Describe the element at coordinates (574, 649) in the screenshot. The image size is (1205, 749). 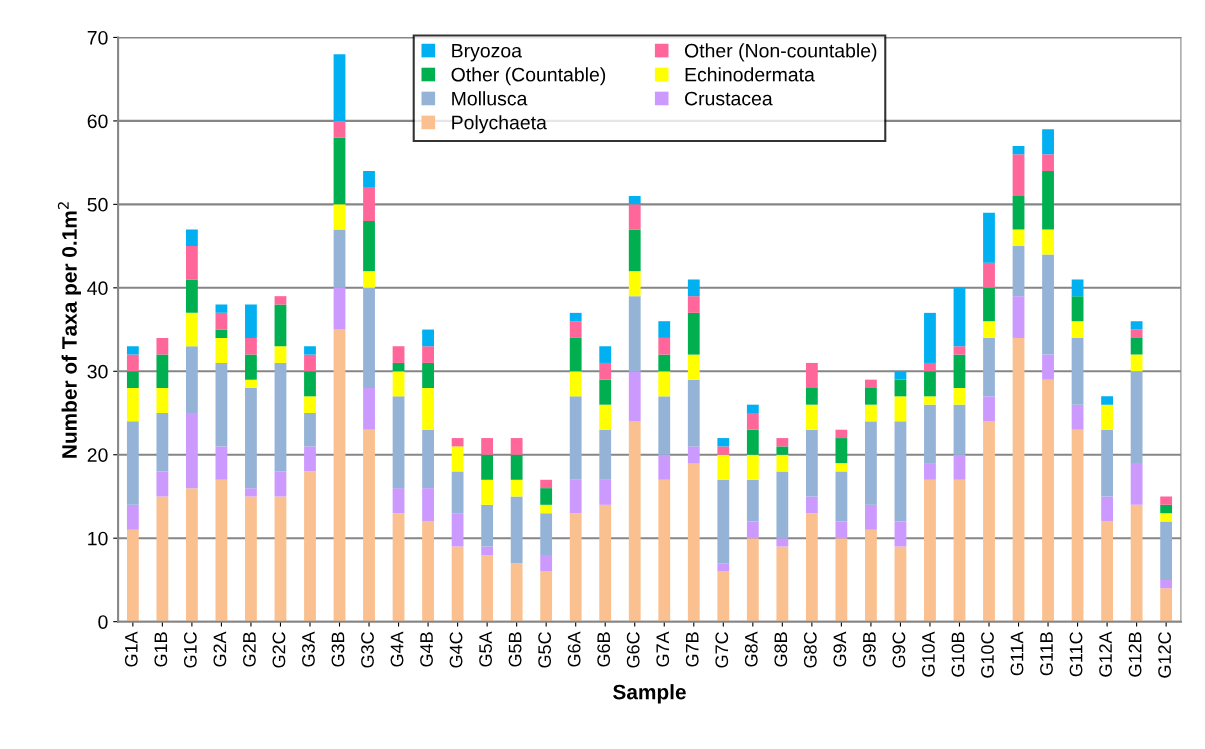
I see `x-tick-label: G6A` at that location.